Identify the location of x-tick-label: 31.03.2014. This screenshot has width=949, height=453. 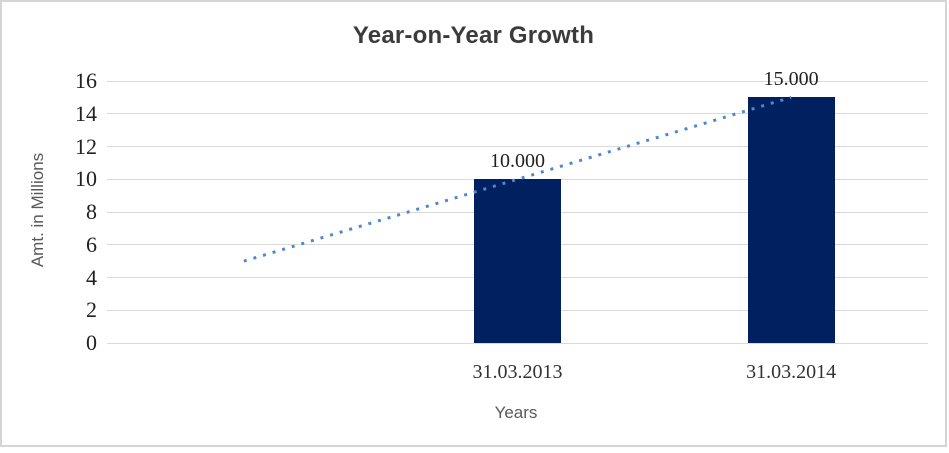
(791, 372).